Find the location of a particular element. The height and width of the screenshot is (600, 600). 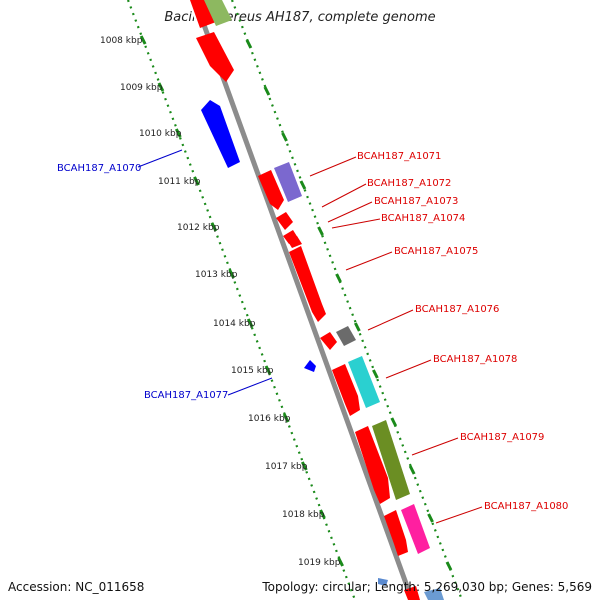

gene-label-a1072: BCAH187_A1072 is located at coordinates (409, 183).